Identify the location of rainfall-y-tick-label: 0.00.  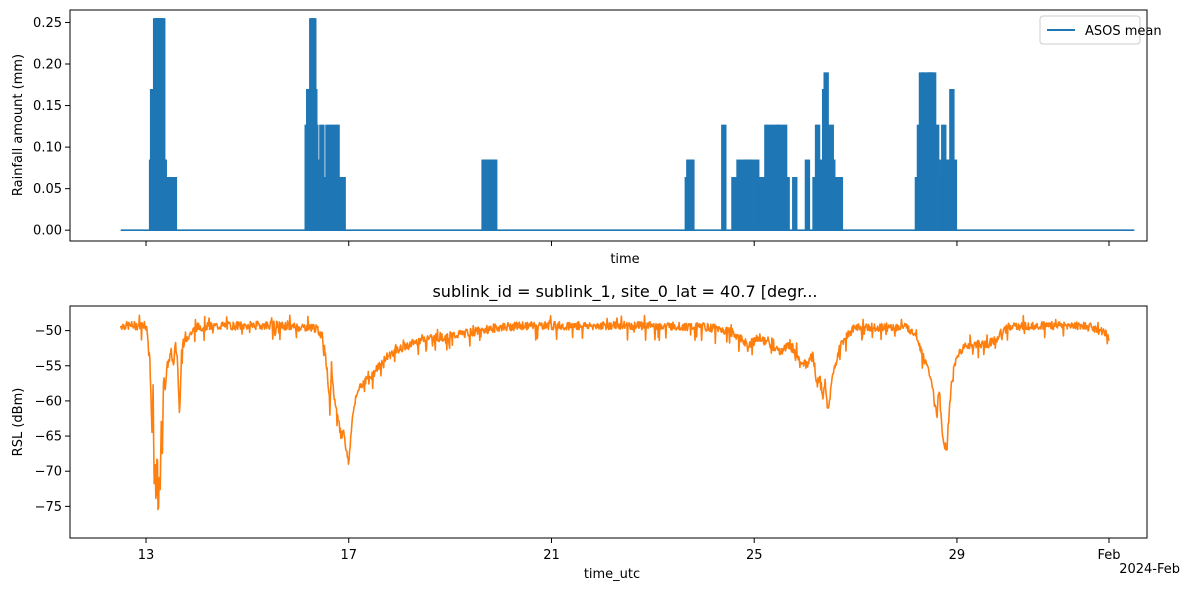
(47, 231).